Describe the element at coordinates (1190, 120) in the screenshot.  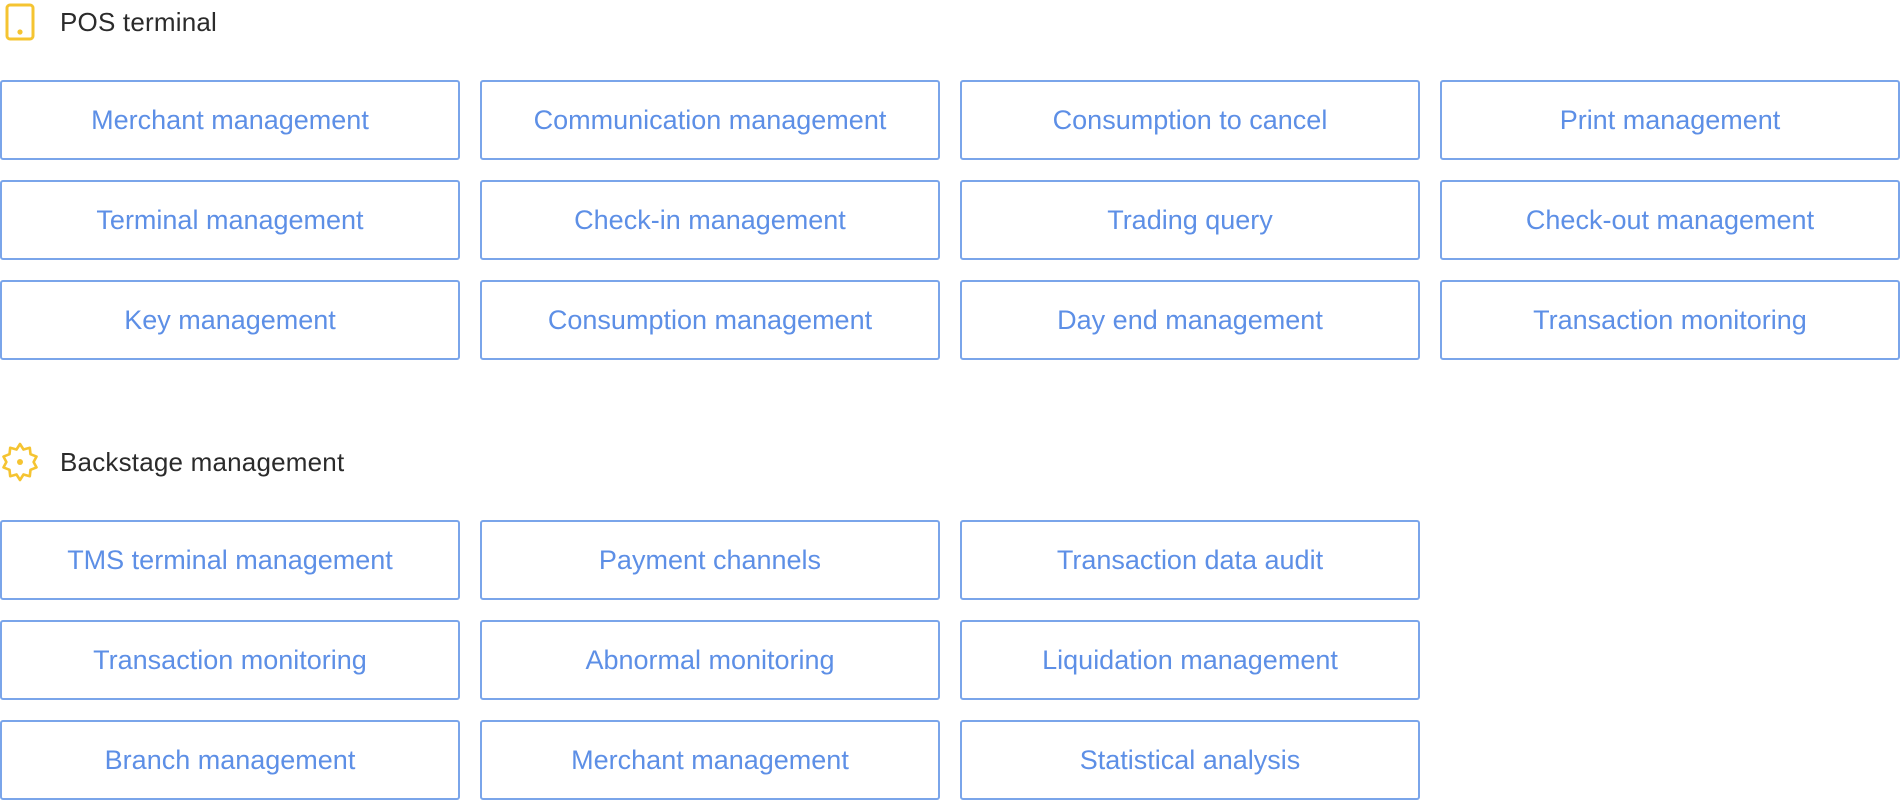
I see `tile-consumption-to-cancel: Consumption to cancel` at that location.